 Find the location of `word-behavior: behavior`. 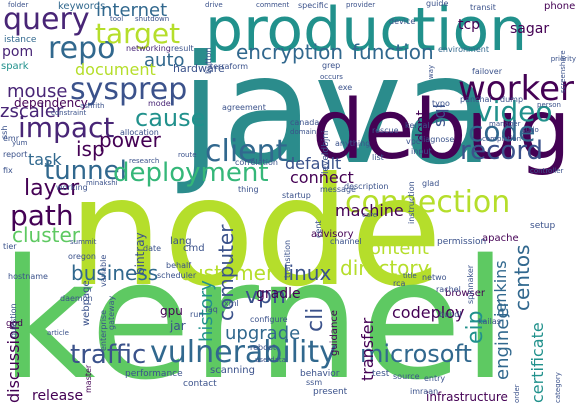

word-behavior: behavior is located at coordinates (320, 374).